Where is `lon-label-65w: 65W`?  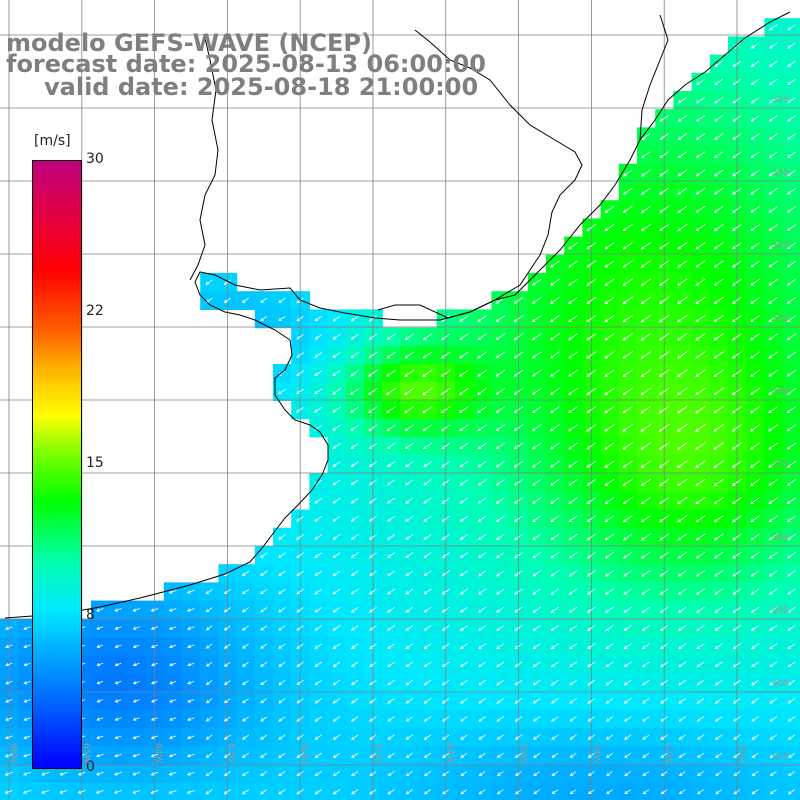
lon-label-65w: 65W is located at coordinates (86, 753).